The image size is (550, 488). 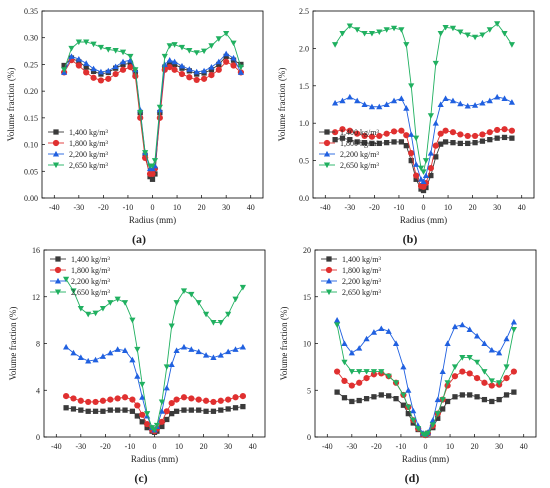 I want to click on y-tick-label: 20, so click(x=307, y=250).